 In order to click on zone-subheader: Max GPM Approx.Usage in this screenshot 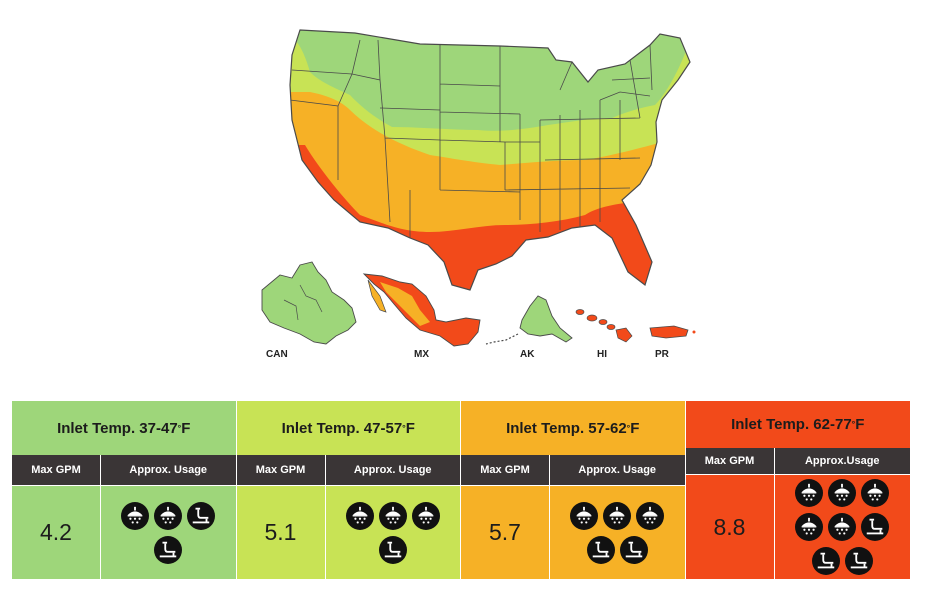, I will do `click(797, 460)`.